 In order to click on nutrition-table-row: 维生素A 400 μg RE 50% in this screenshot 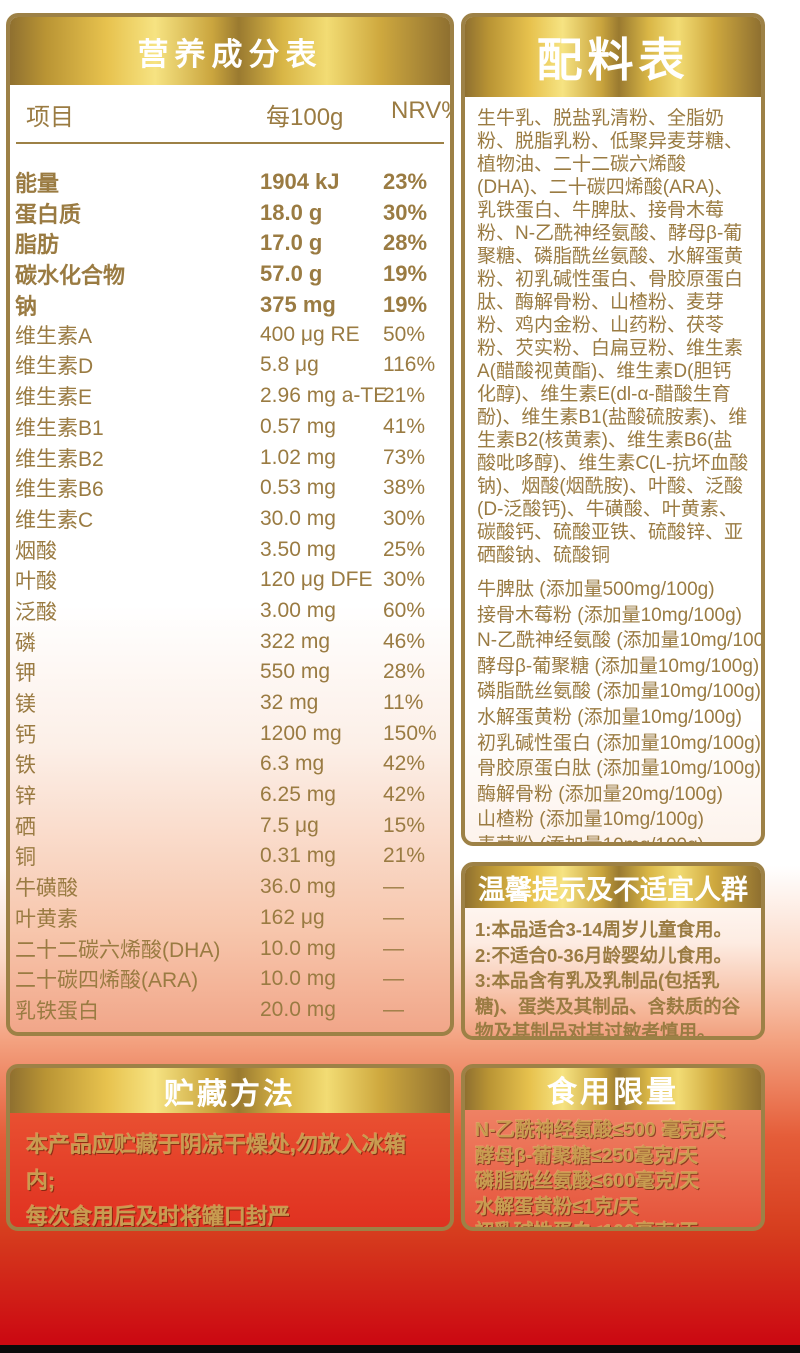, I will do `click(228, 334)`.